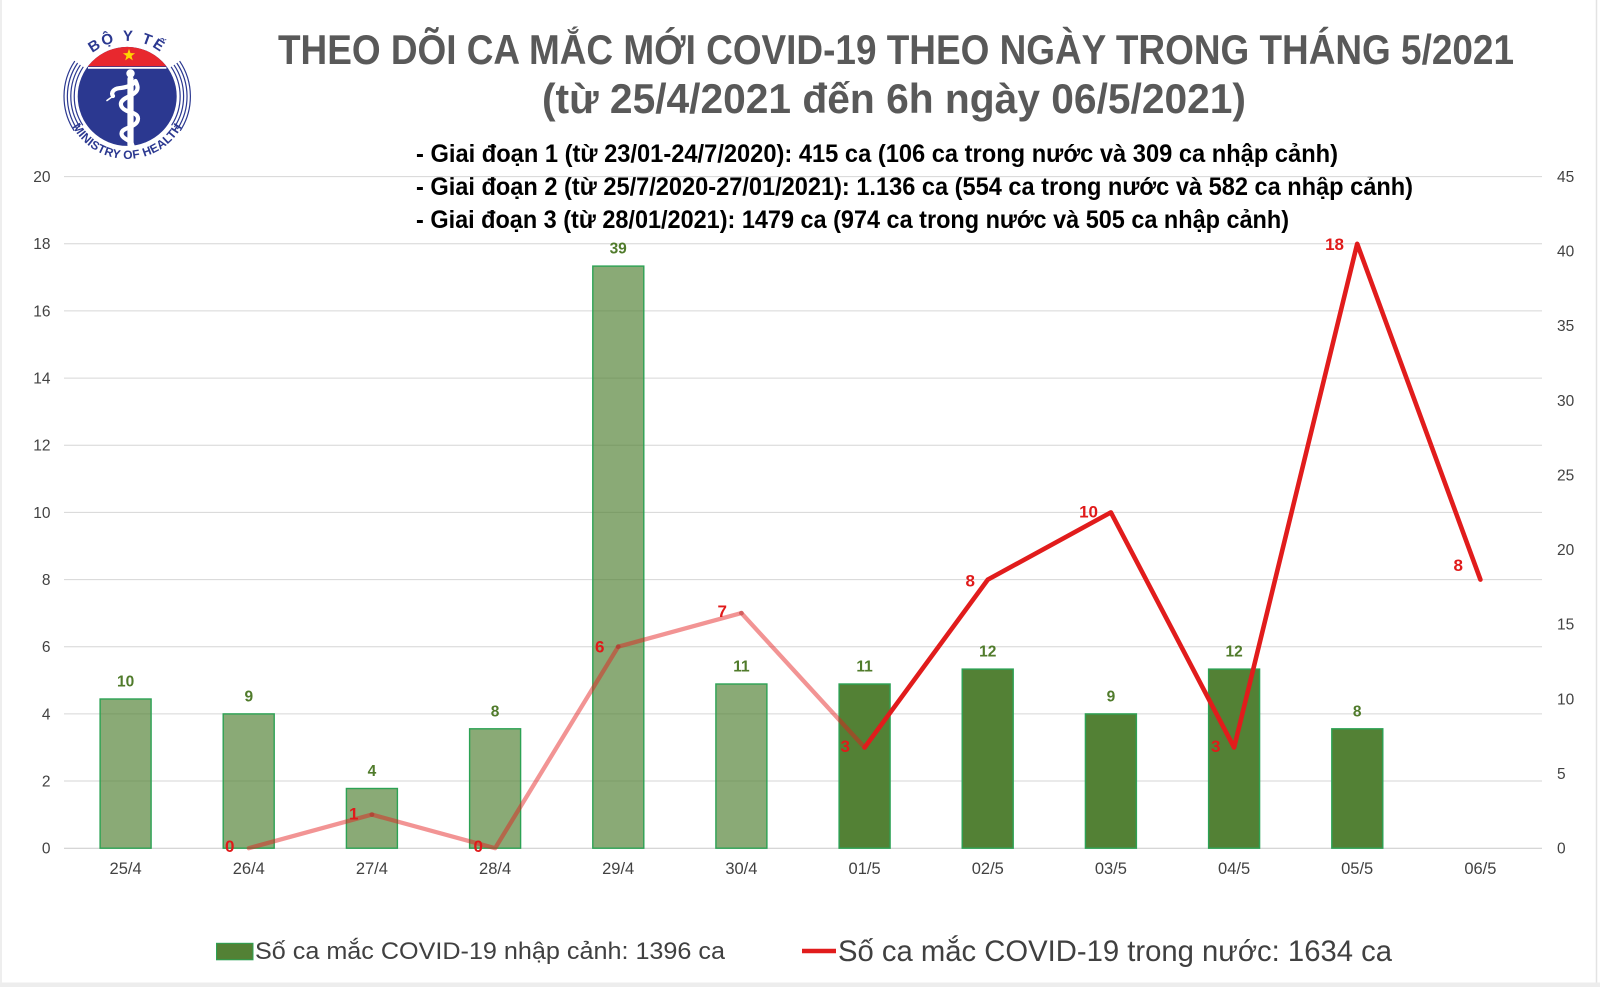 The height and width of the screenshot is (987, 1600). Describe the element at coordinates (41, 311) in the screenshot. I see `svg-text: 16` at that location.